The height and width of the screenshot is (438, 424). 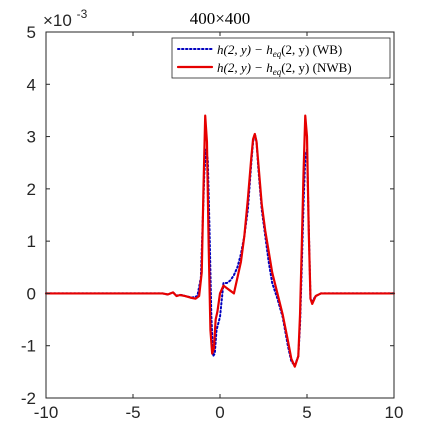 I want to click on y-scale-factor-base: ×10, so click(x=57, y=20).